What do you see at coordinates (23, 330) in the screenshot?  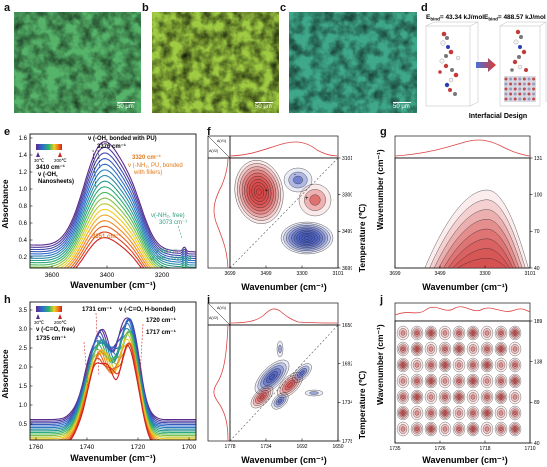 I see `y-tick-label: 3.0` at bounding box center [23, 330].